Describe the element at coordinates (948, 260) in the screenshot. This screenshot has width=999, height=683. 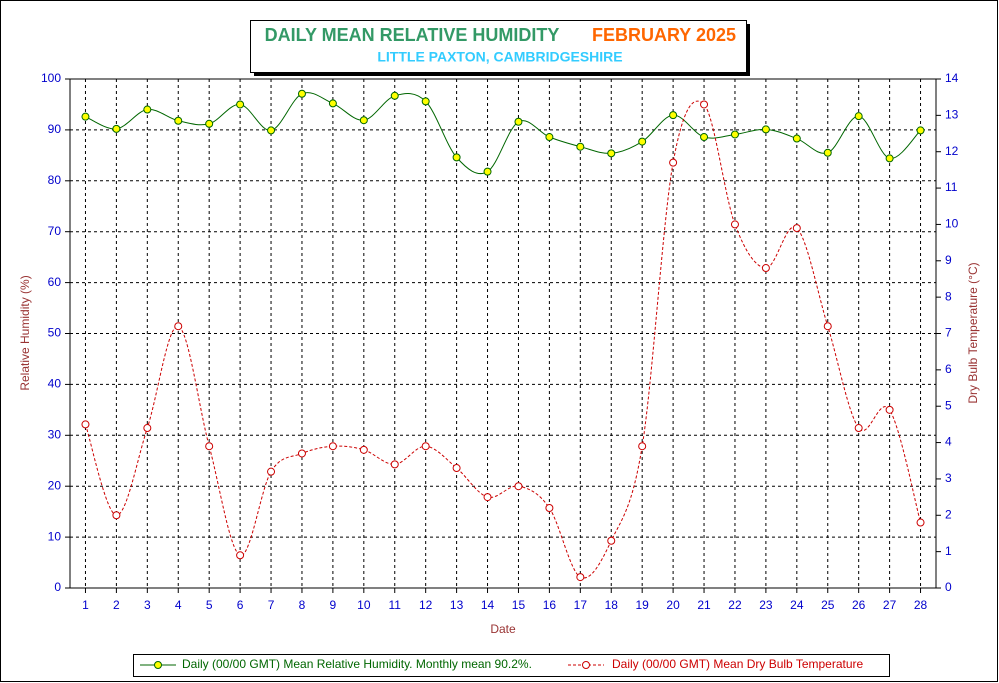
I see `y2-tick-label: 9` at that location.